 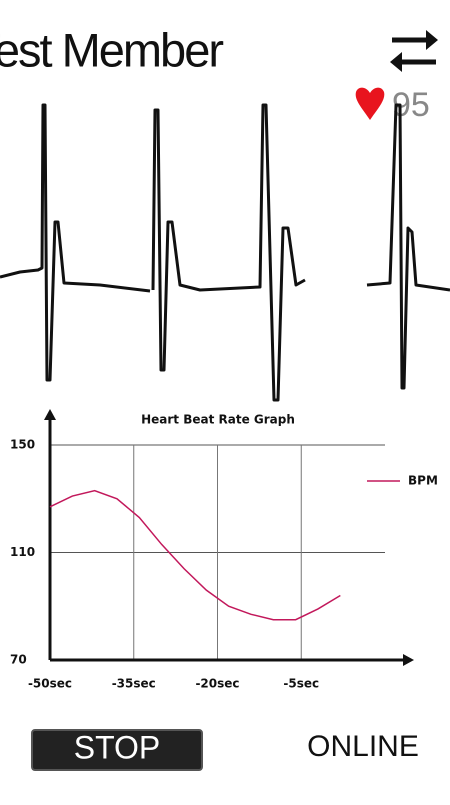 I want to click on stop-button-bg, so click(x=117, y=750).